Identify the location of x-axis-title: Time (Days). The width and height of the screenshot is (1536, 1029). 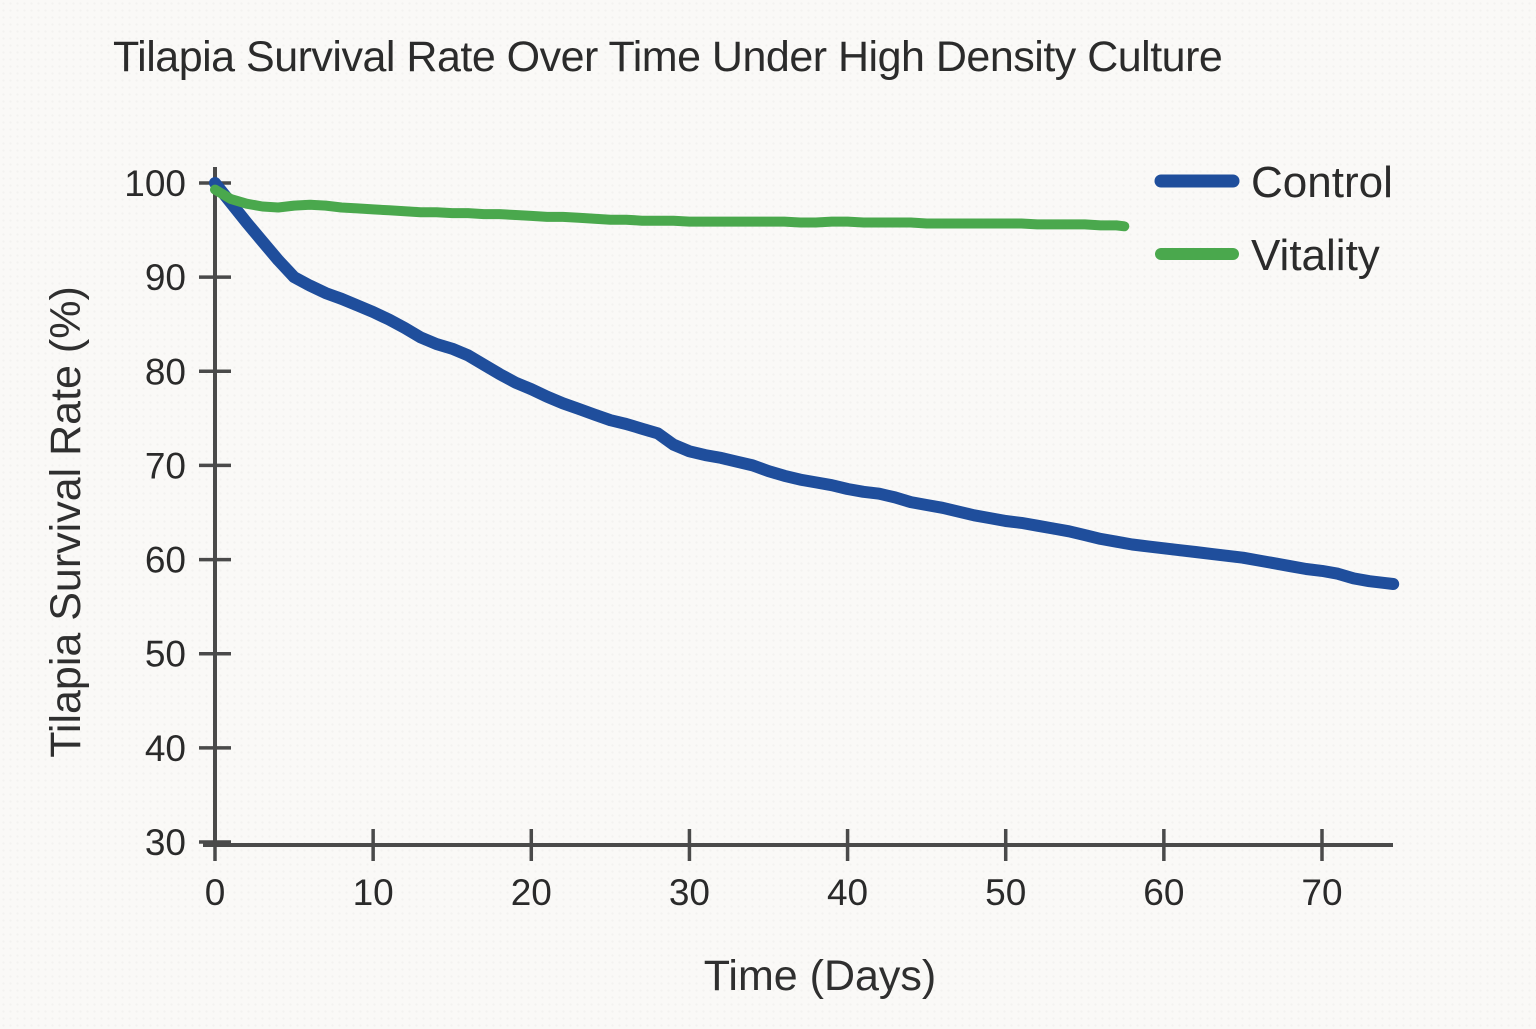
(820, 976).